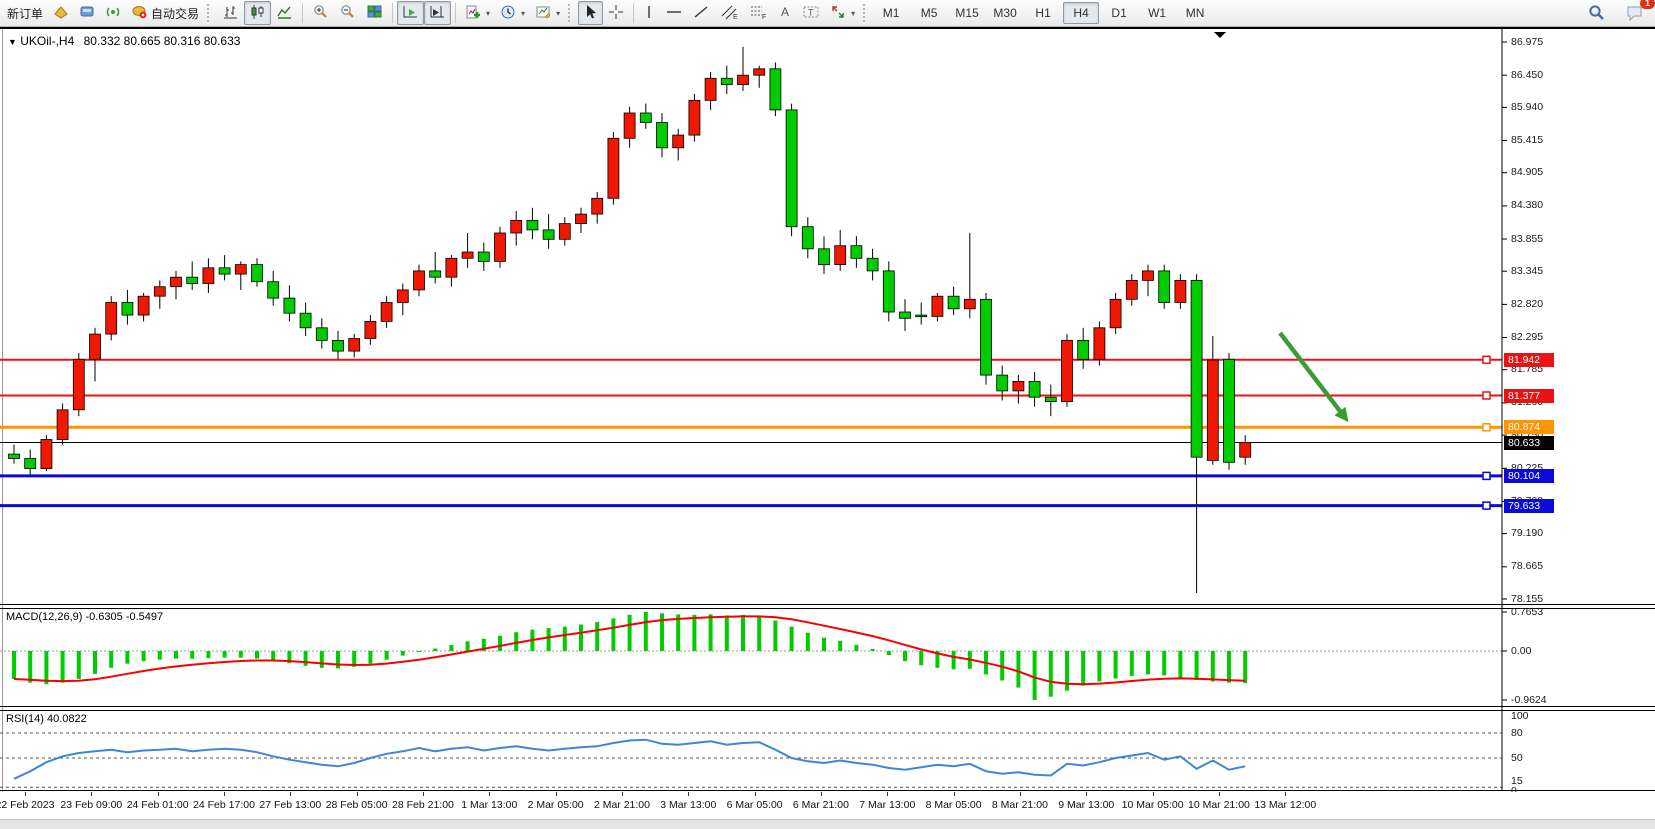 The width and height of the screenshot is (1655, 829). Describe the element at coordinates (477, 13) in the screenshot. I see `indicators-button: ▾` at that location.